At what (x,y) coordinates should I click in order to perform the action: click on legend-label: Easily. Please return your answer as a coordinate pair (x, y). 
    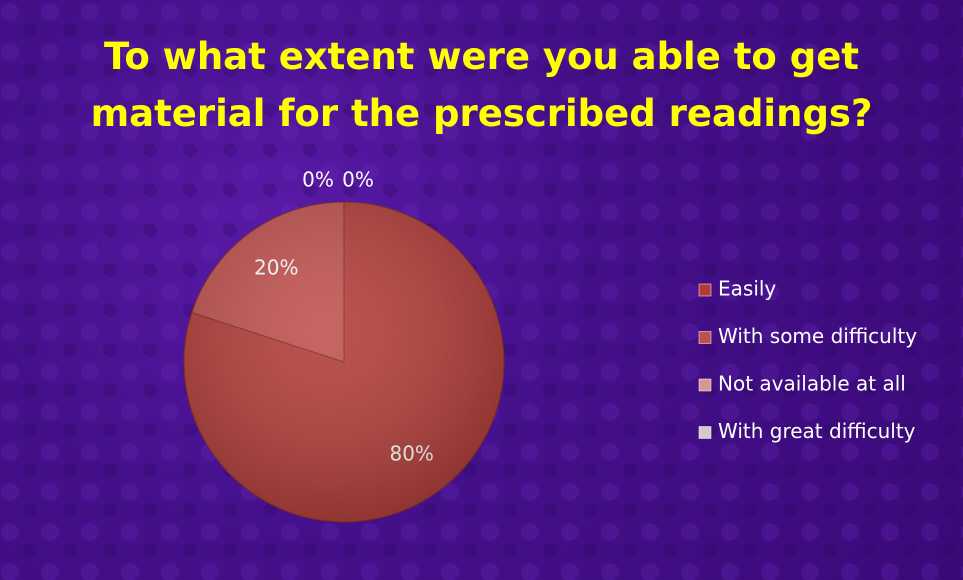
    Looking at the image, I should click on (747, 289).